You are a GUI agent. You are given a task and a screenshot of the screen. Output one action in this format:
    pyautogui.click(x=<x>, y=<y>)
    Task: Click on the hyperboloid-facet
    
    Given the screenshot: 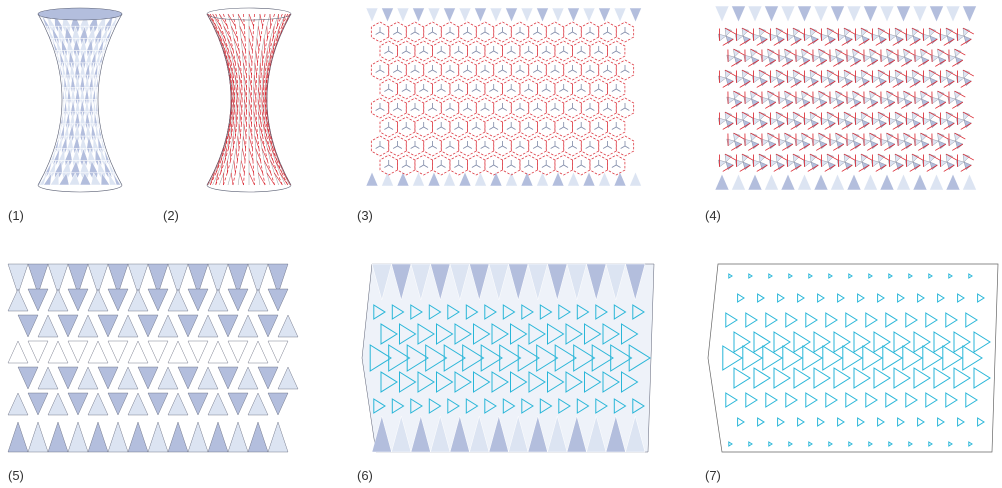 What is the action you would take?
    pyautogui.click(x=54, y=179)
    